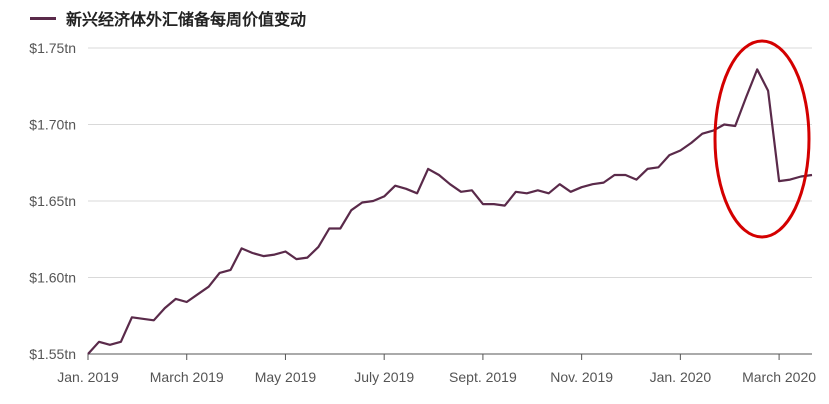 Image resolution: width=829 pixels, height=404 pixels. Describe the element at coordinates (384, 377) in the screenshot. I see `x-tick-label: July 2019` at that location.